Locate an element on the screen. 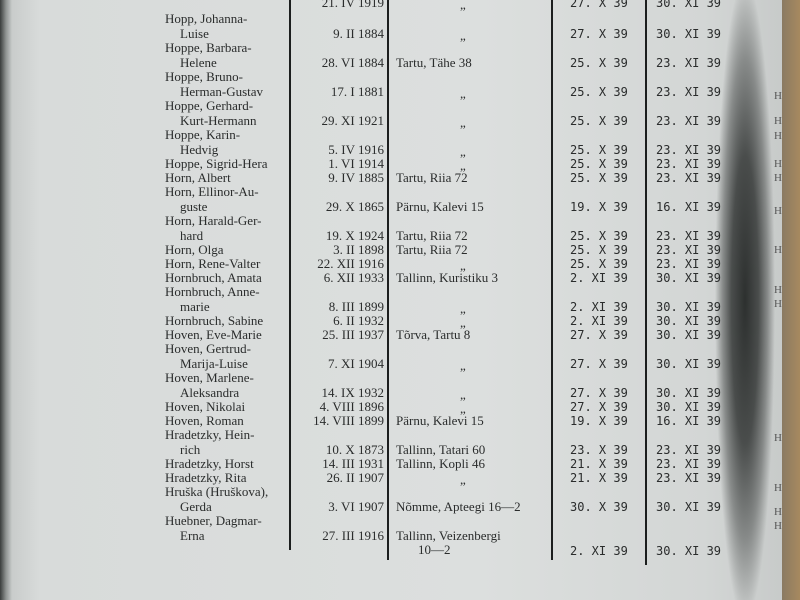  name-cell: Hedvig is located at coordinates (199, 149).